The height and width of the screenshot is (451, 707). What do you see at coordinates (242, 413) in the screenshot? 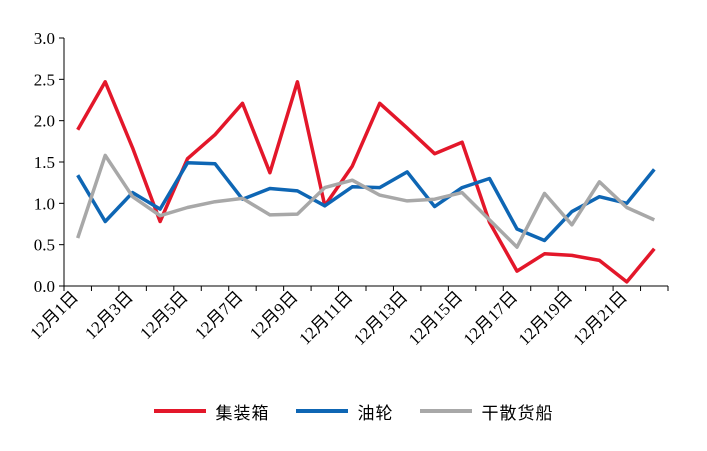
I see `legend-label-container: 集装箱` at bounding box center [242, 413].